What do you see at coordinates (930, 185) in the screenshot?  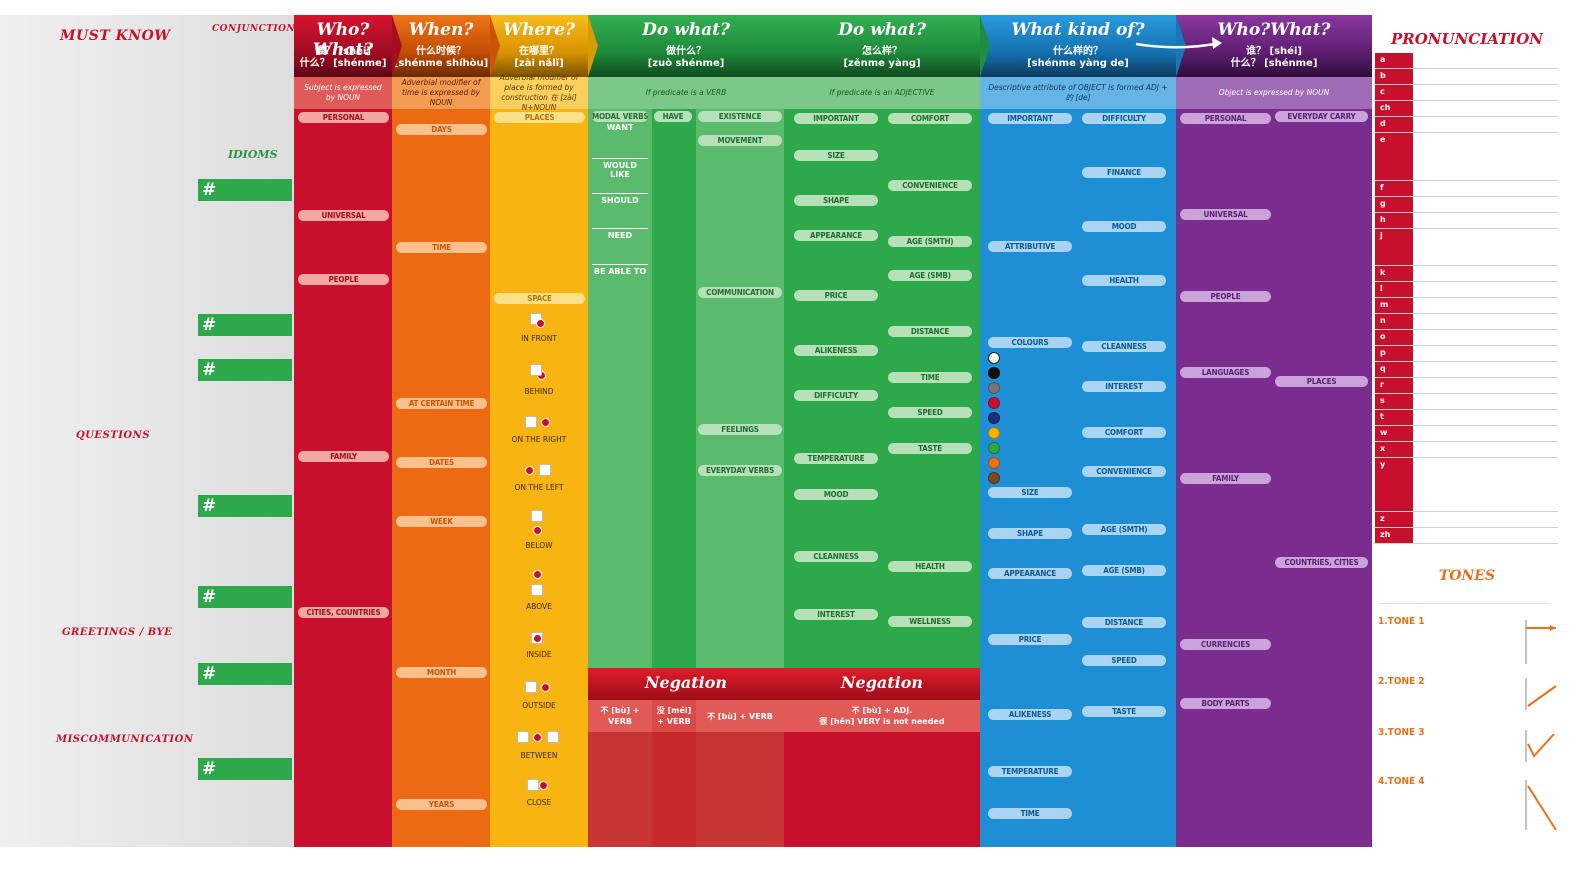 I see `pill-adj-convenience: CONVENIENCE` at bounding box center [930, 185].